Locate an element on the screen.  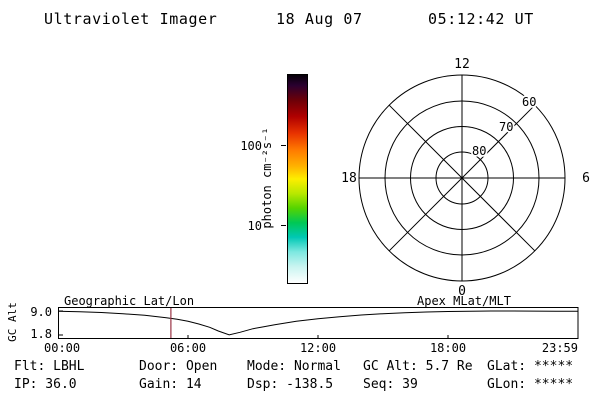
plot-title-right: Apex MLat/MLT is located at coordinates (464, 301).